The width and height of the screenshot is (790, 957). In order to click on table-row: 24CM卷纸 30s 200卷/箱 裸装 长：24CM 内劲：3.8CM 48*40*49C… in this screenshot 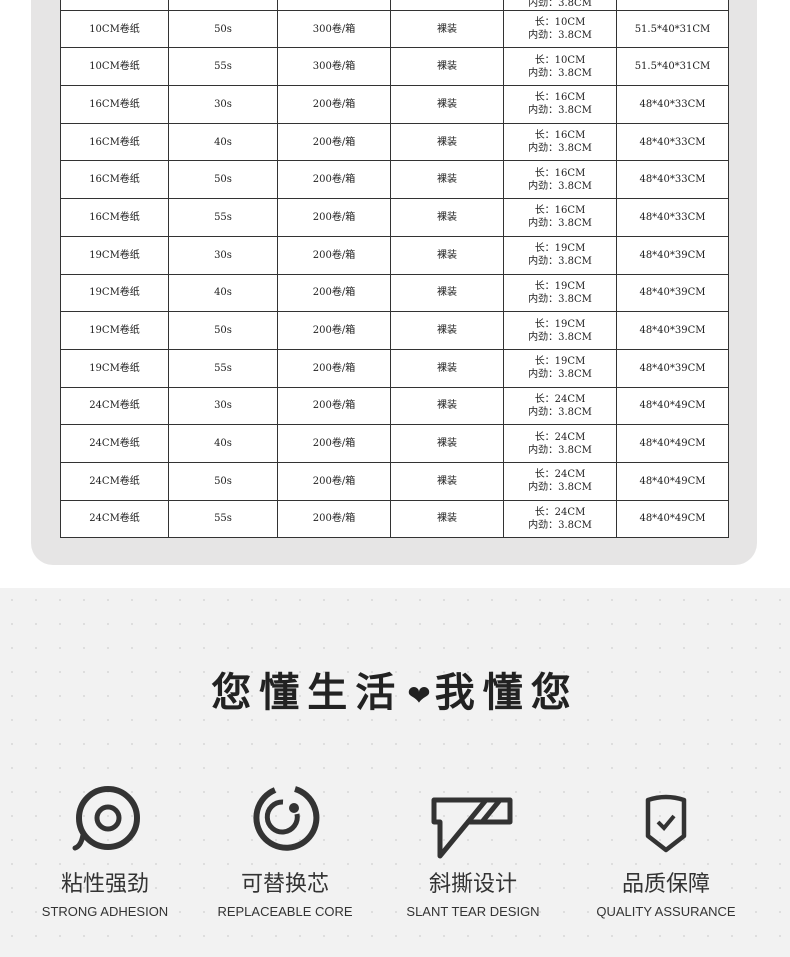, I will do `click(394, 406)`.